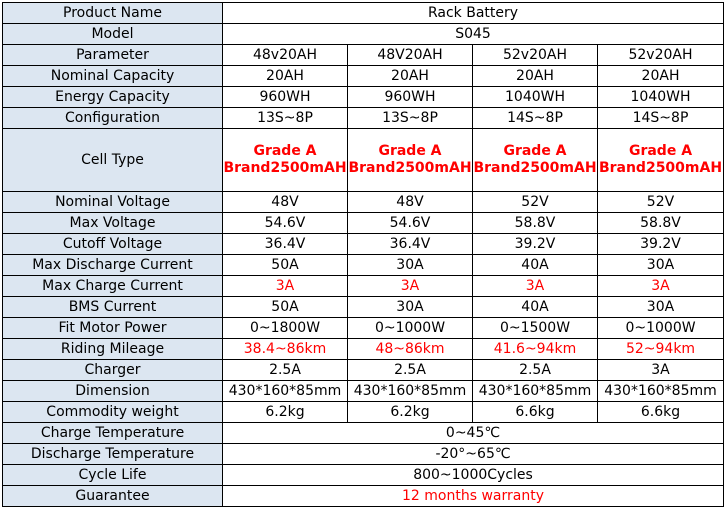 This screenshot has height=529, width=725. I want to click on row-discharge-temperature: Discharge Temperature -20°~65℃, so click(363, 454).